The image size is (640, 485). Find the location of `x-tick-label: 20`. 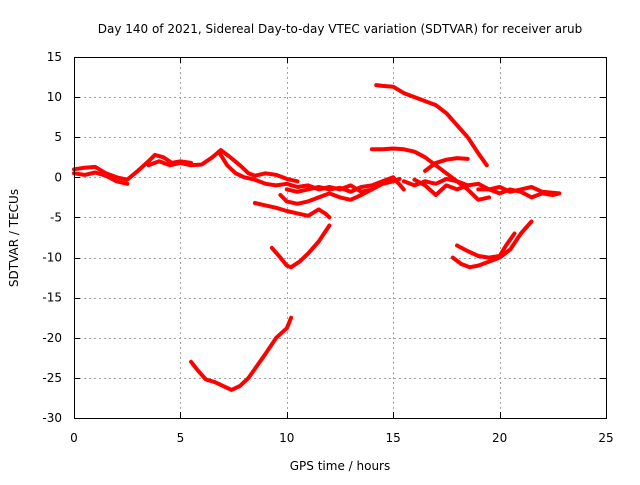

x-tick-label: 20 is located at coordinates (499, 438).